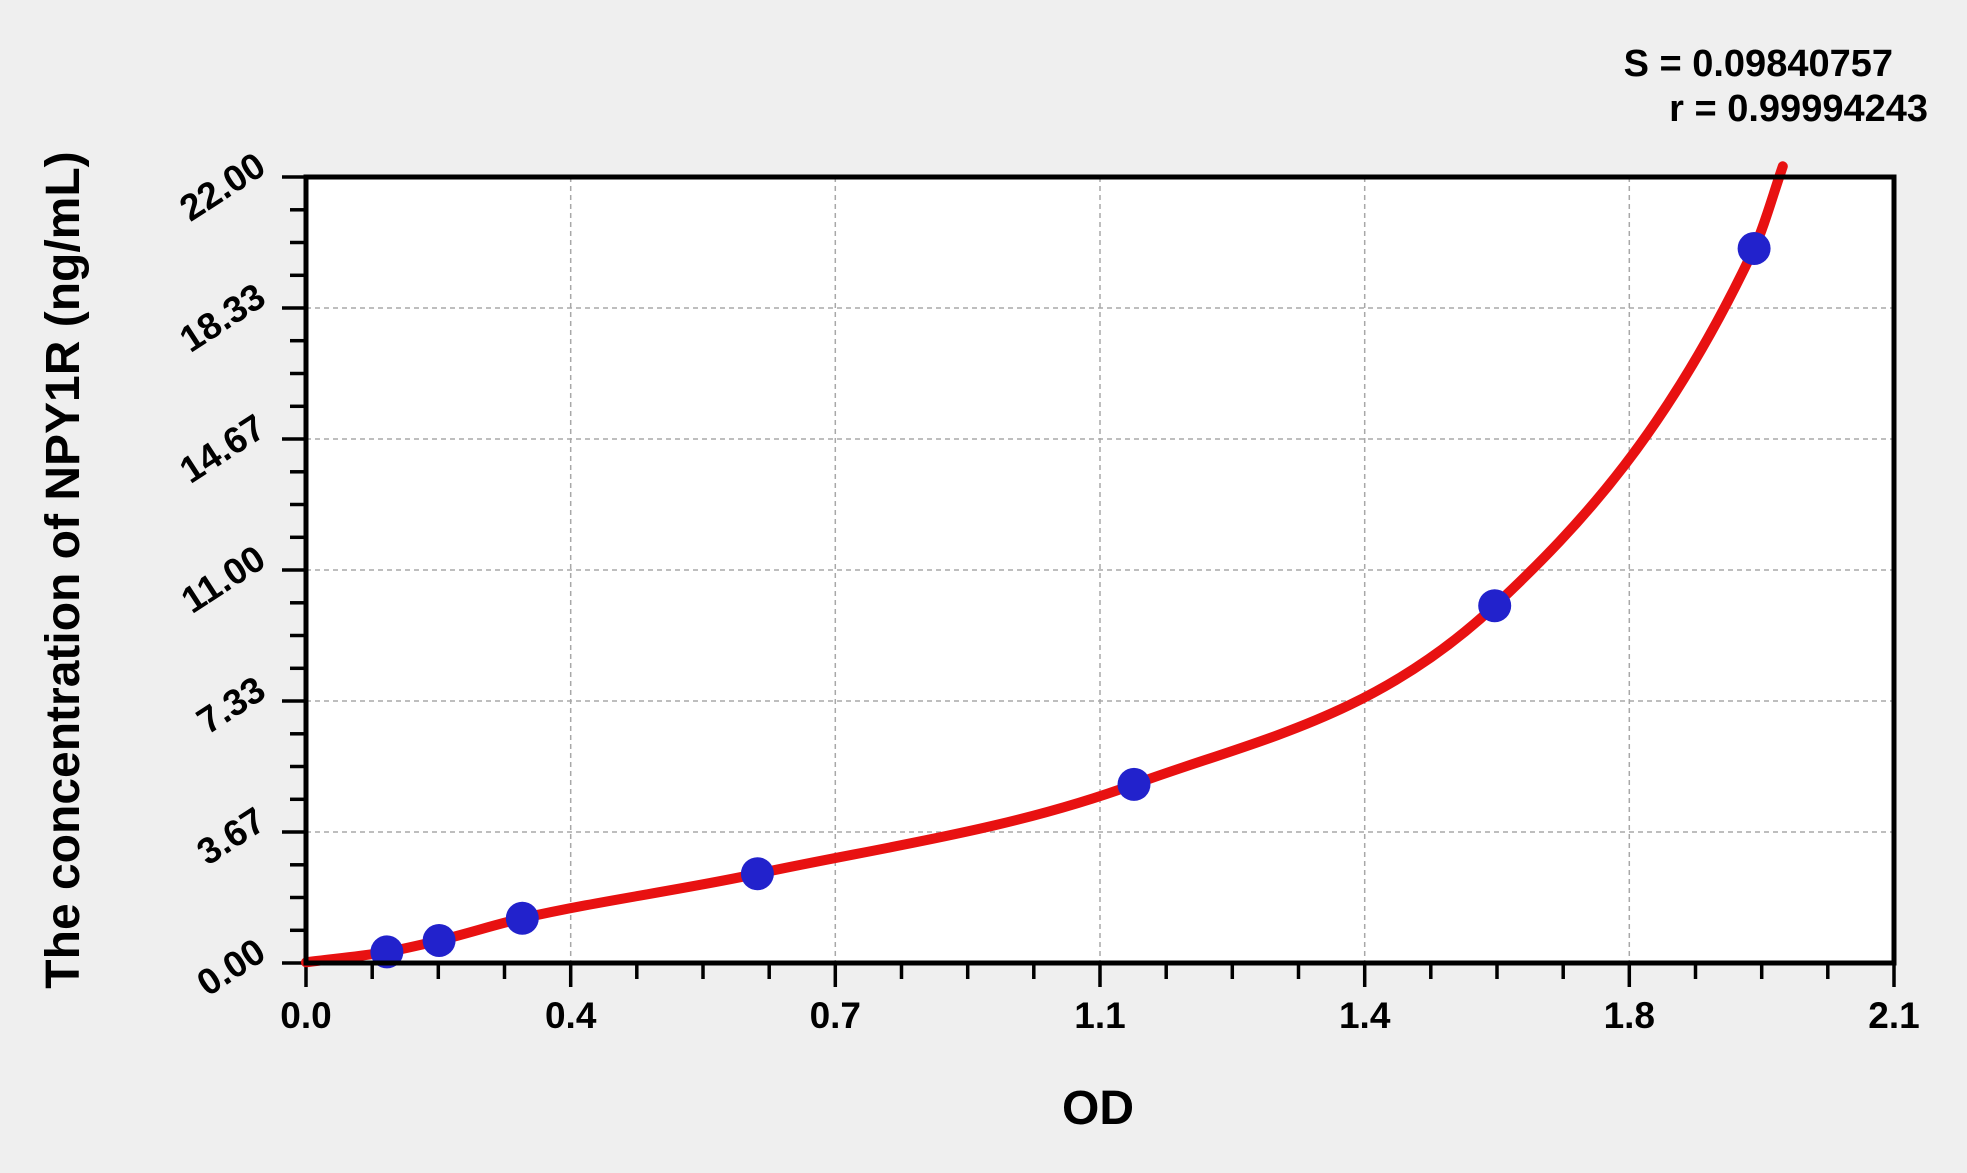 Image resolution: width=1967 pixels, height=1173 pixels. What do you see at coordinates (835, 1015) in the screenshot?
I see `x-tick-label: 0.7` at bounding box center [835, 1015].